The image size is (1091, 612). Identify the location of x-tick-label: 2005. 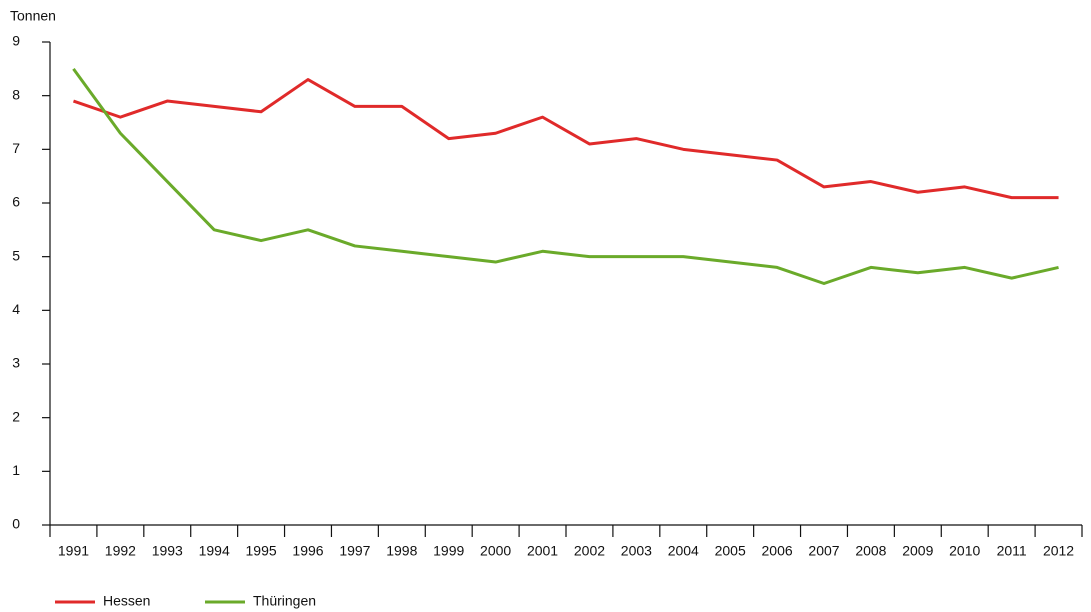
(730, 551).